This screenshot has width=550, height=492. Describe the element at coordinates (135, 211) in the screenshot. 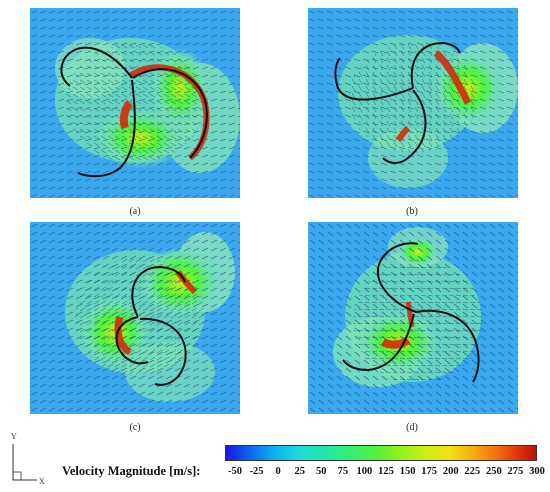

I see `panel-caption-a: (a)` at that location.